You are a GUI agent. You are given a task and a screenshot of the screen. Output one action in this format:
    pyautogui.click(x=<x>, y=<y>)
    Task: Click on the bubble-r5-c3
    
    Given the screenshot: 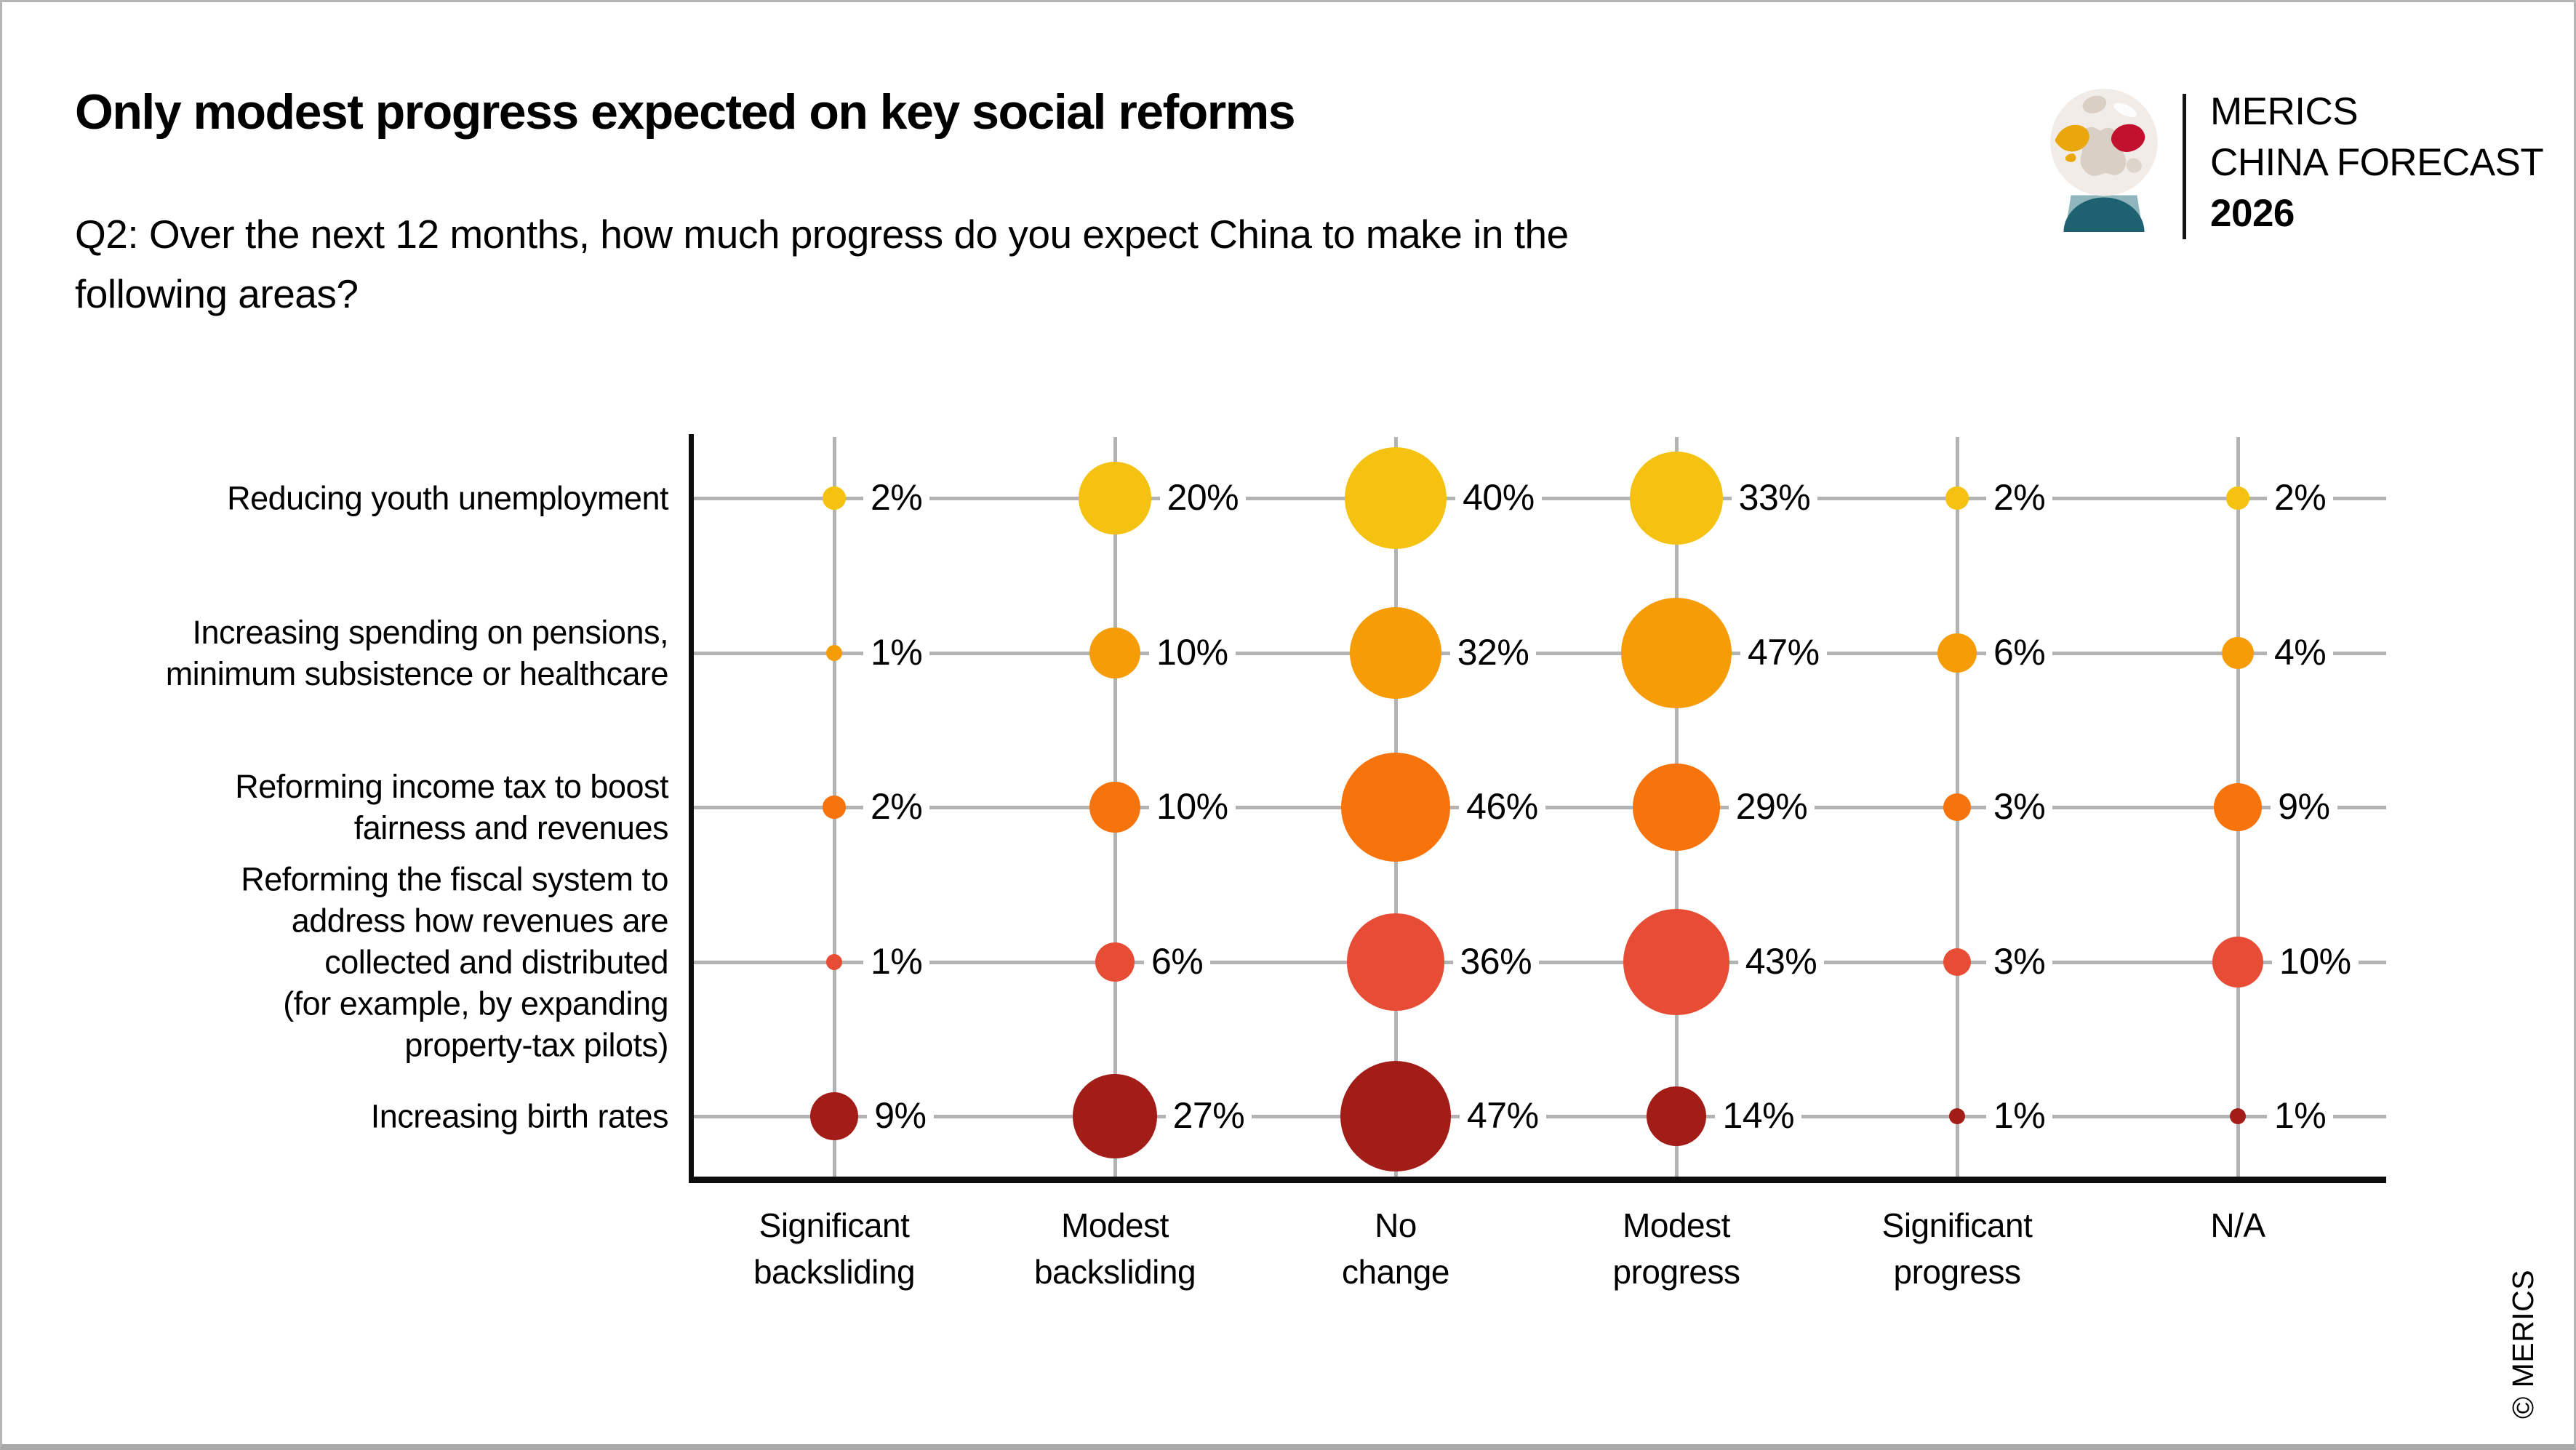 What is the action you would take?
    pyautogui.click(x=1395, y=1116)
    